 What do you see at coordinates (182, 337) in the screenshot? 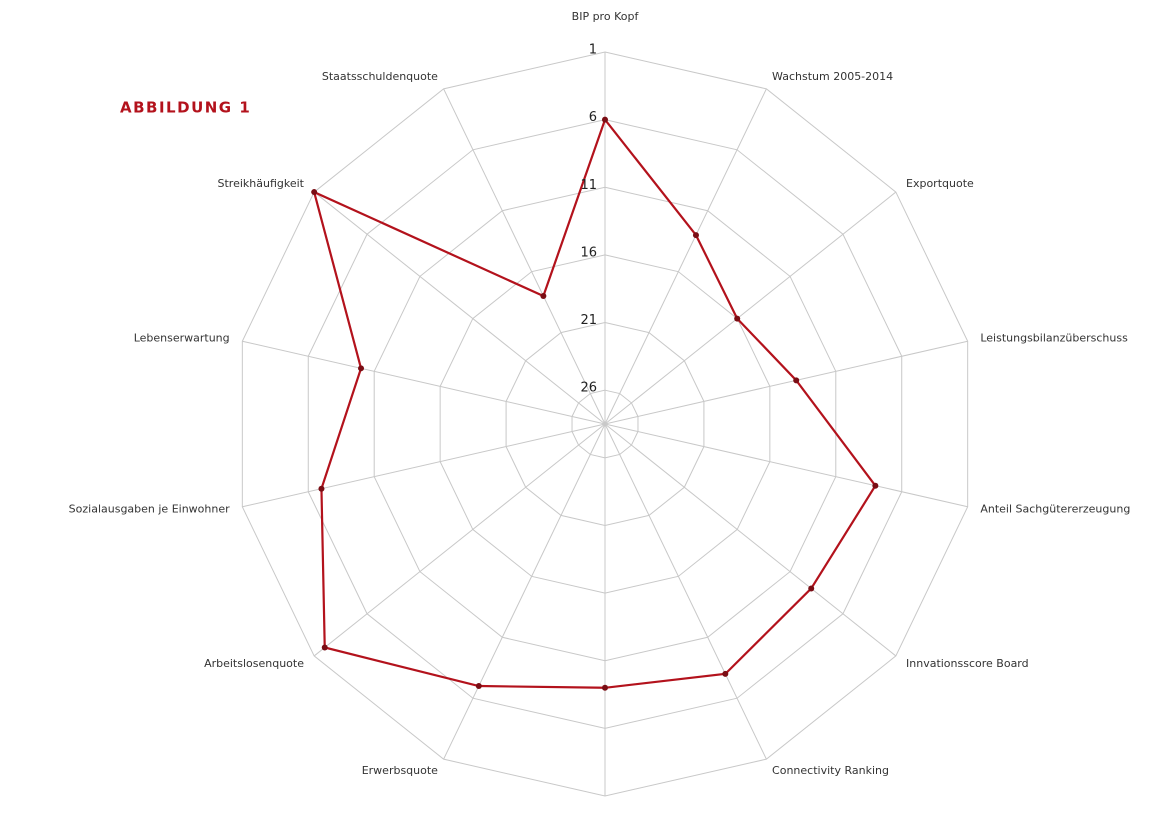
I see `category-label: Lebenserwartung` at bounding box center [182, 337].